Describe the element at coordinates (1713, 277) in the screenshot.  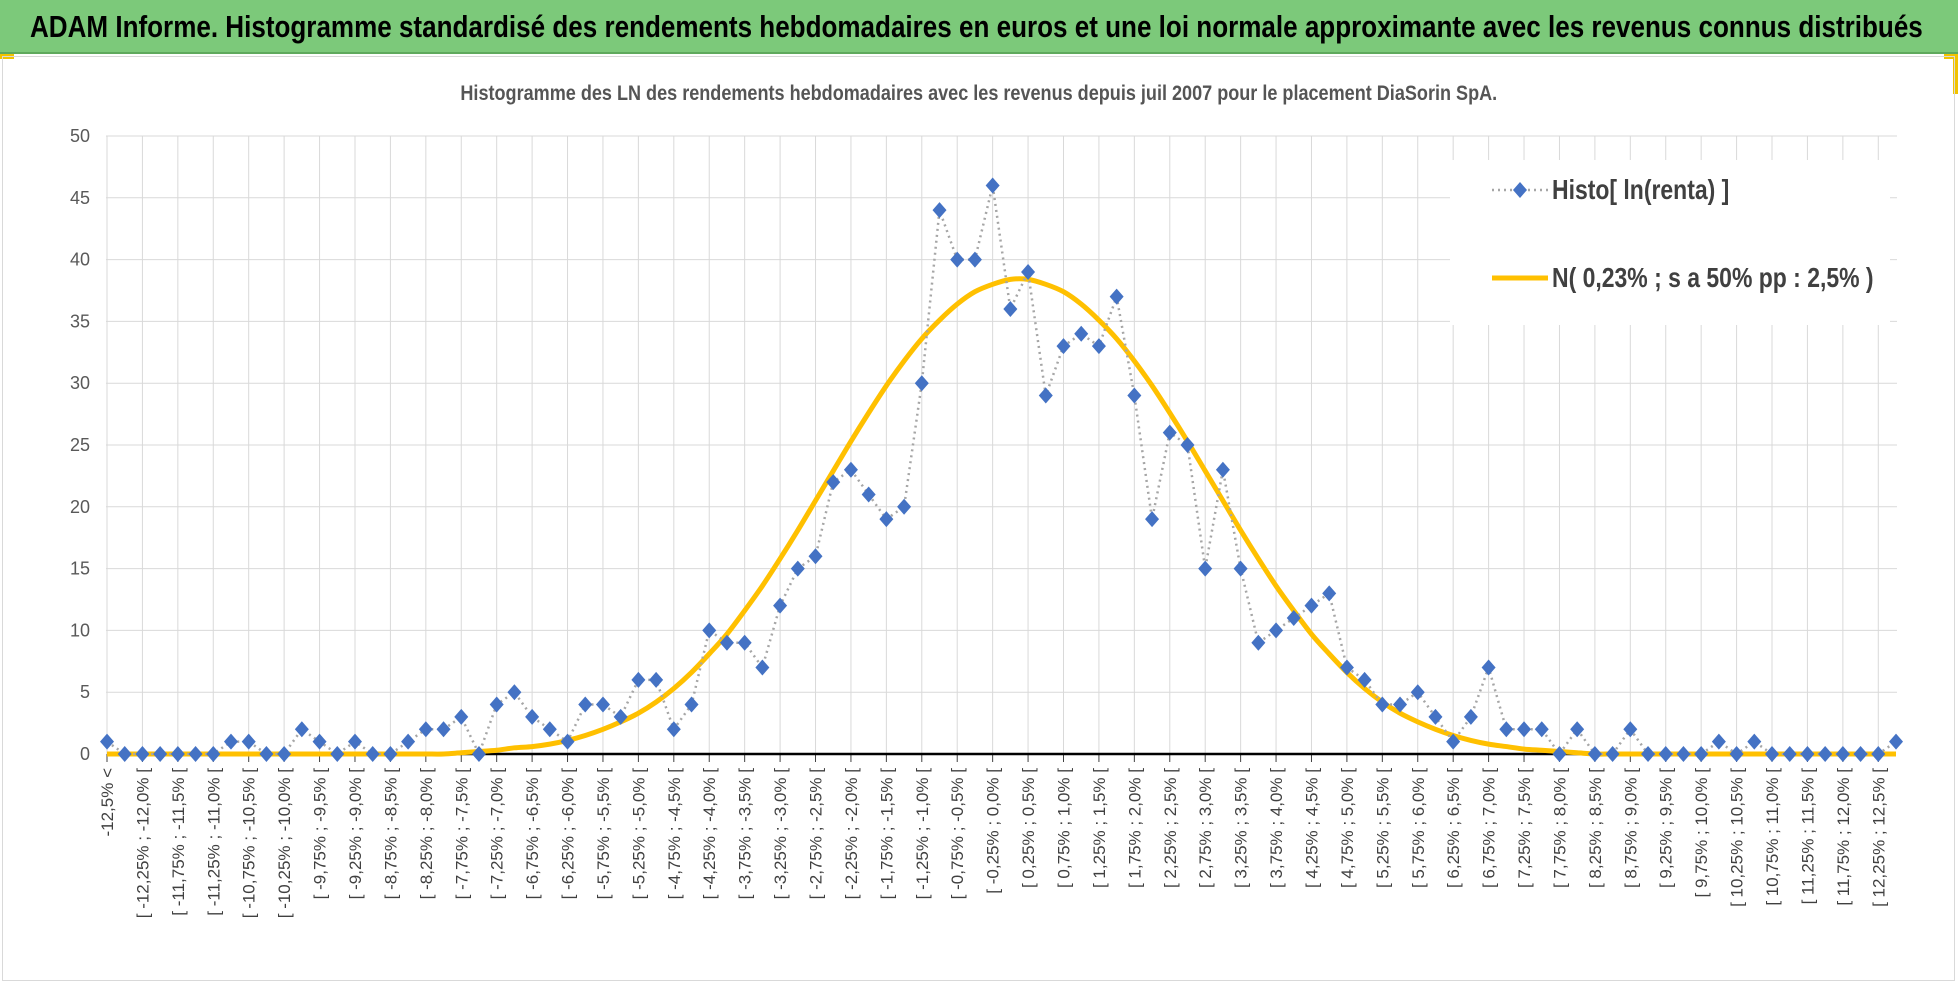
I see `legend-label-normal: N( 0,23% ; s a 50% pp : 2,5% )` at that location.